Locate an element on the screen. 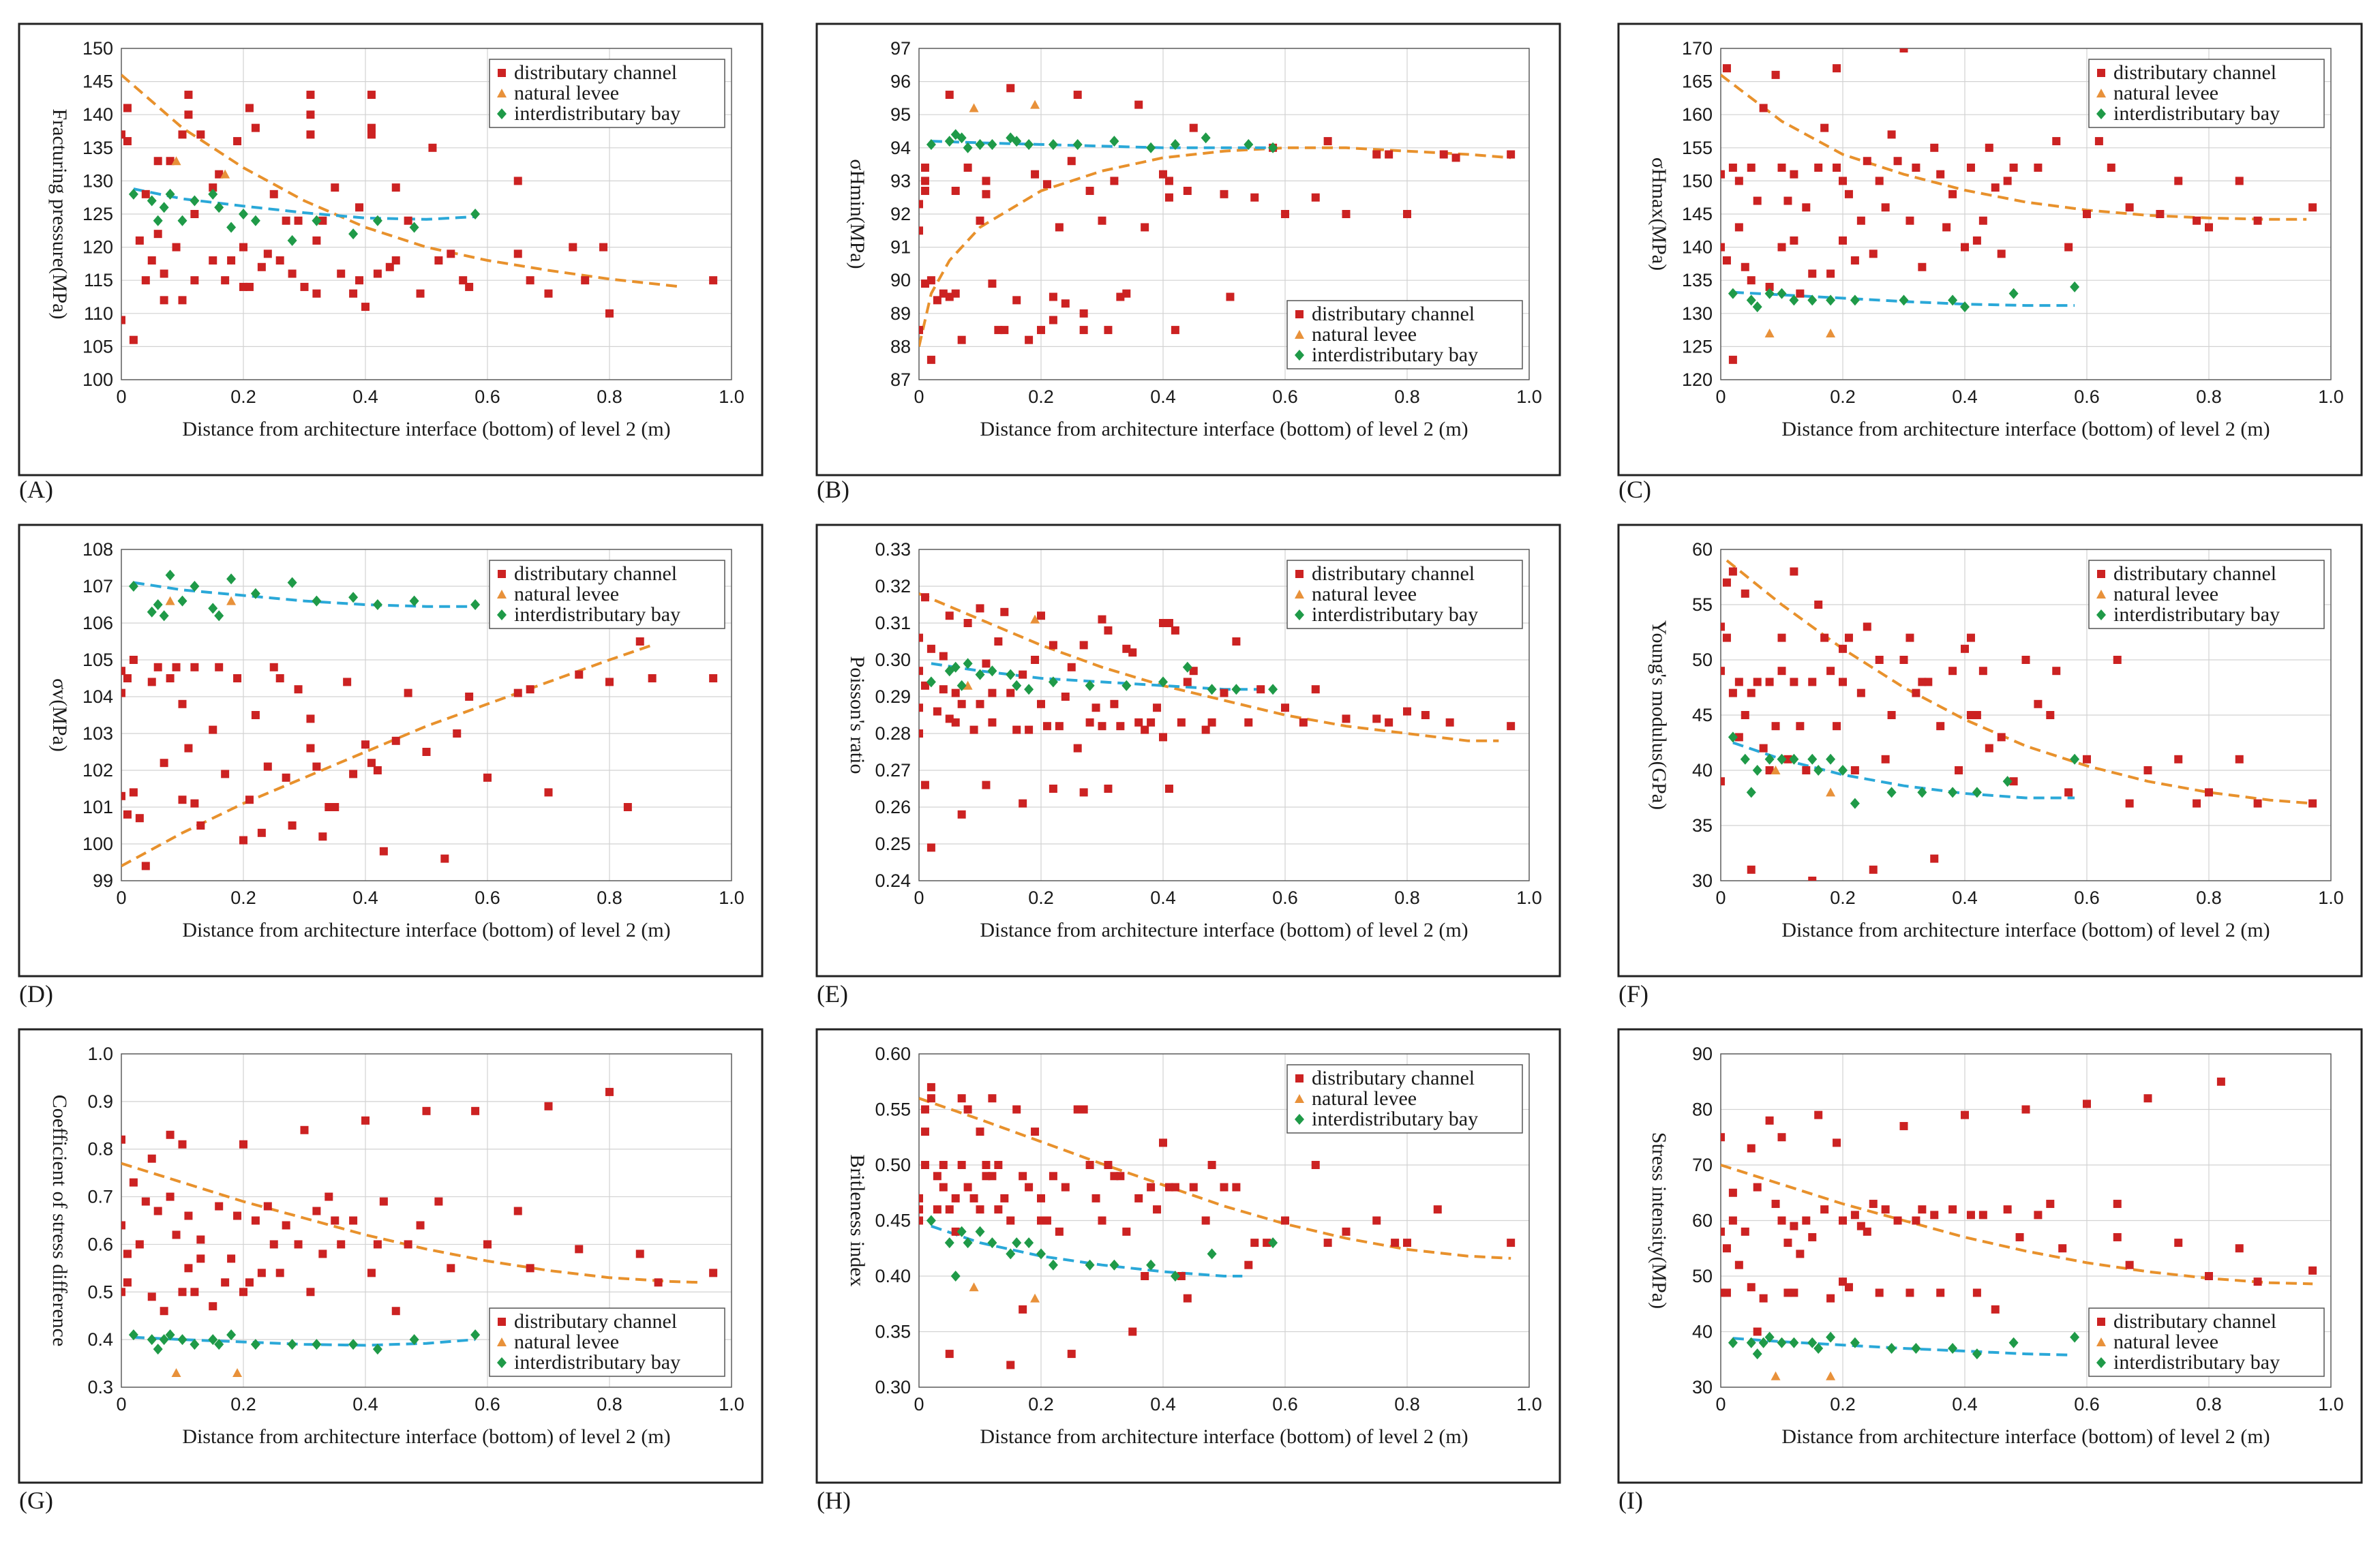  legend-box is located at coordinates (1404, 1099).